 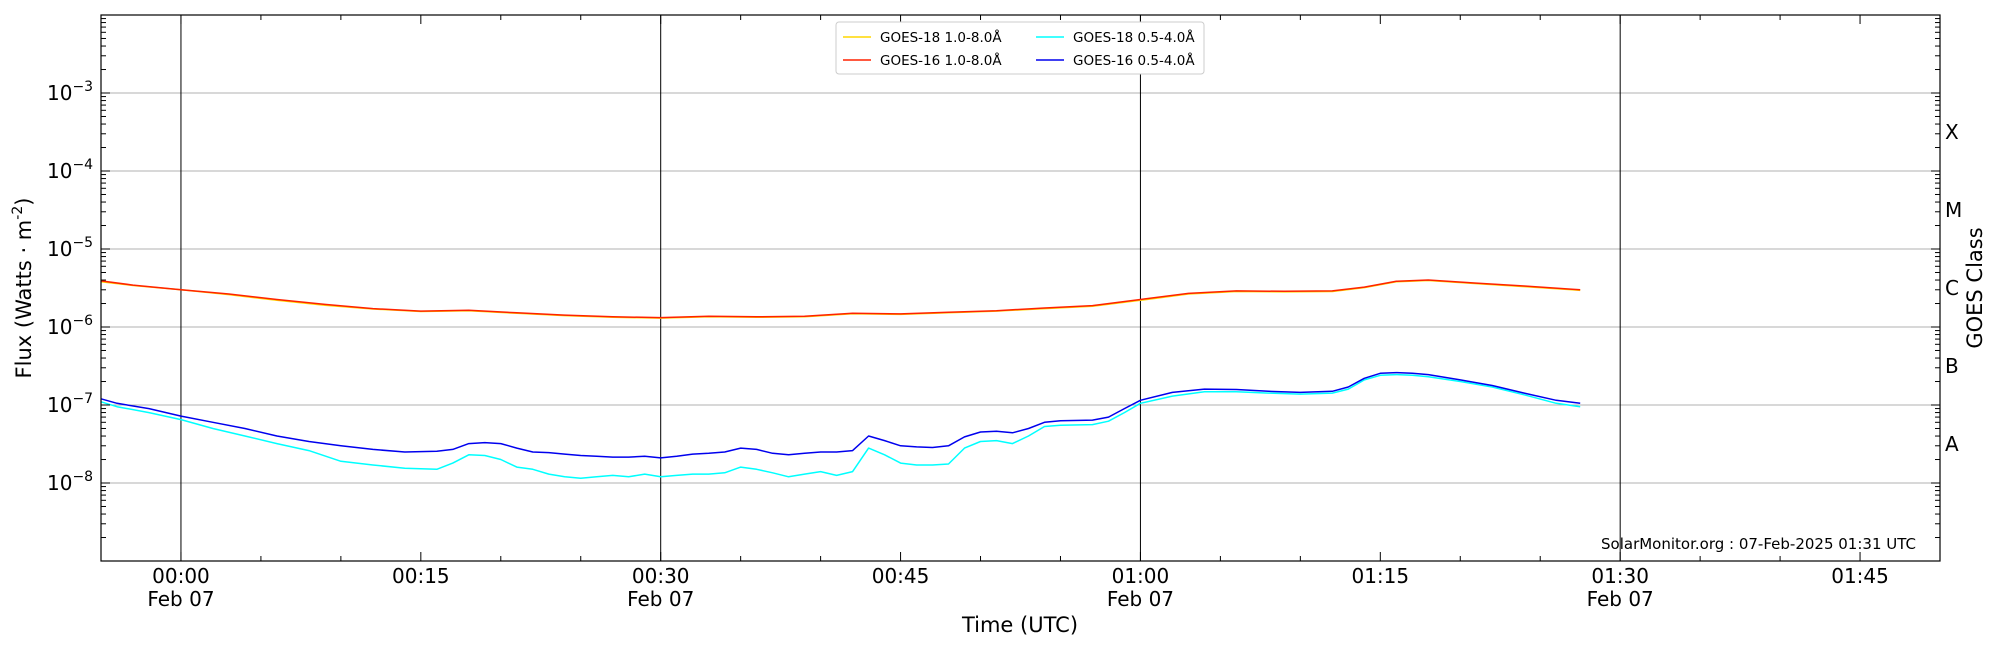 I want to click on y-axis-title-main: Flux (Watts · m, so click(x=24, y=299).